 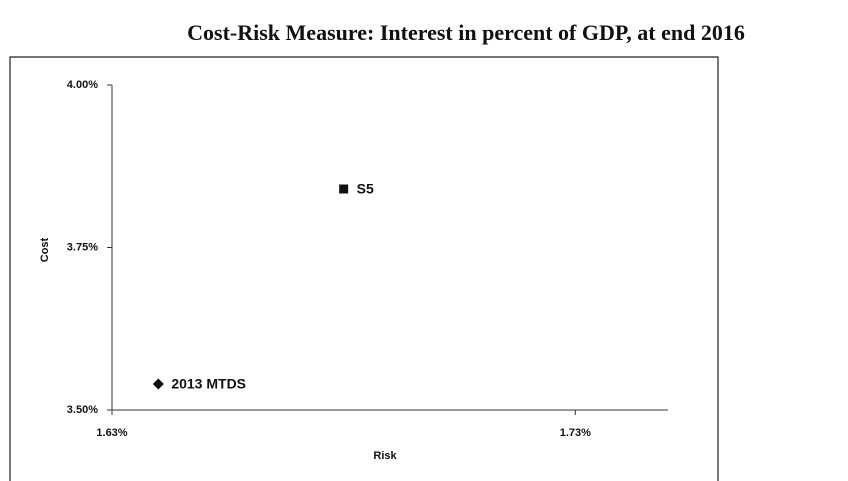 What do you see at coordinates (385, 456) in the screenshot?
I see `x-axis-label: Risk` at bounding box center [385, 456].